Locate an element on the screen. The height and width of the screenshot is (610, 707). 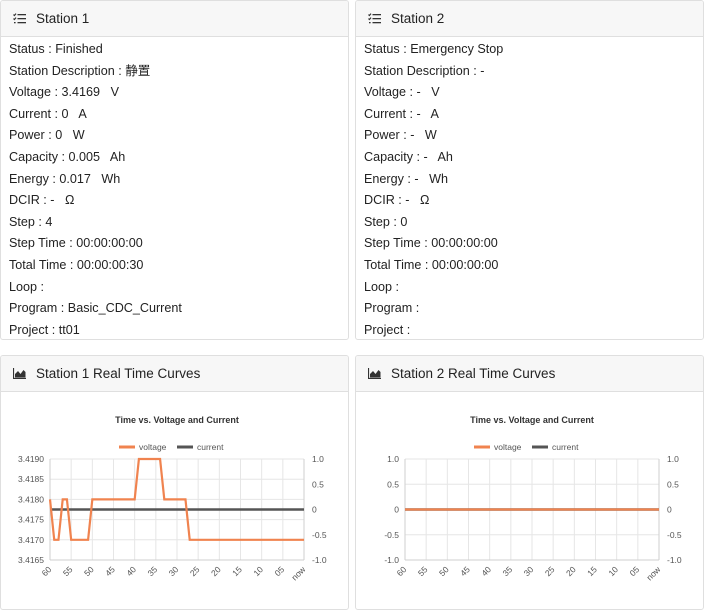
info-label: Current is located at coordinates (385, 113).